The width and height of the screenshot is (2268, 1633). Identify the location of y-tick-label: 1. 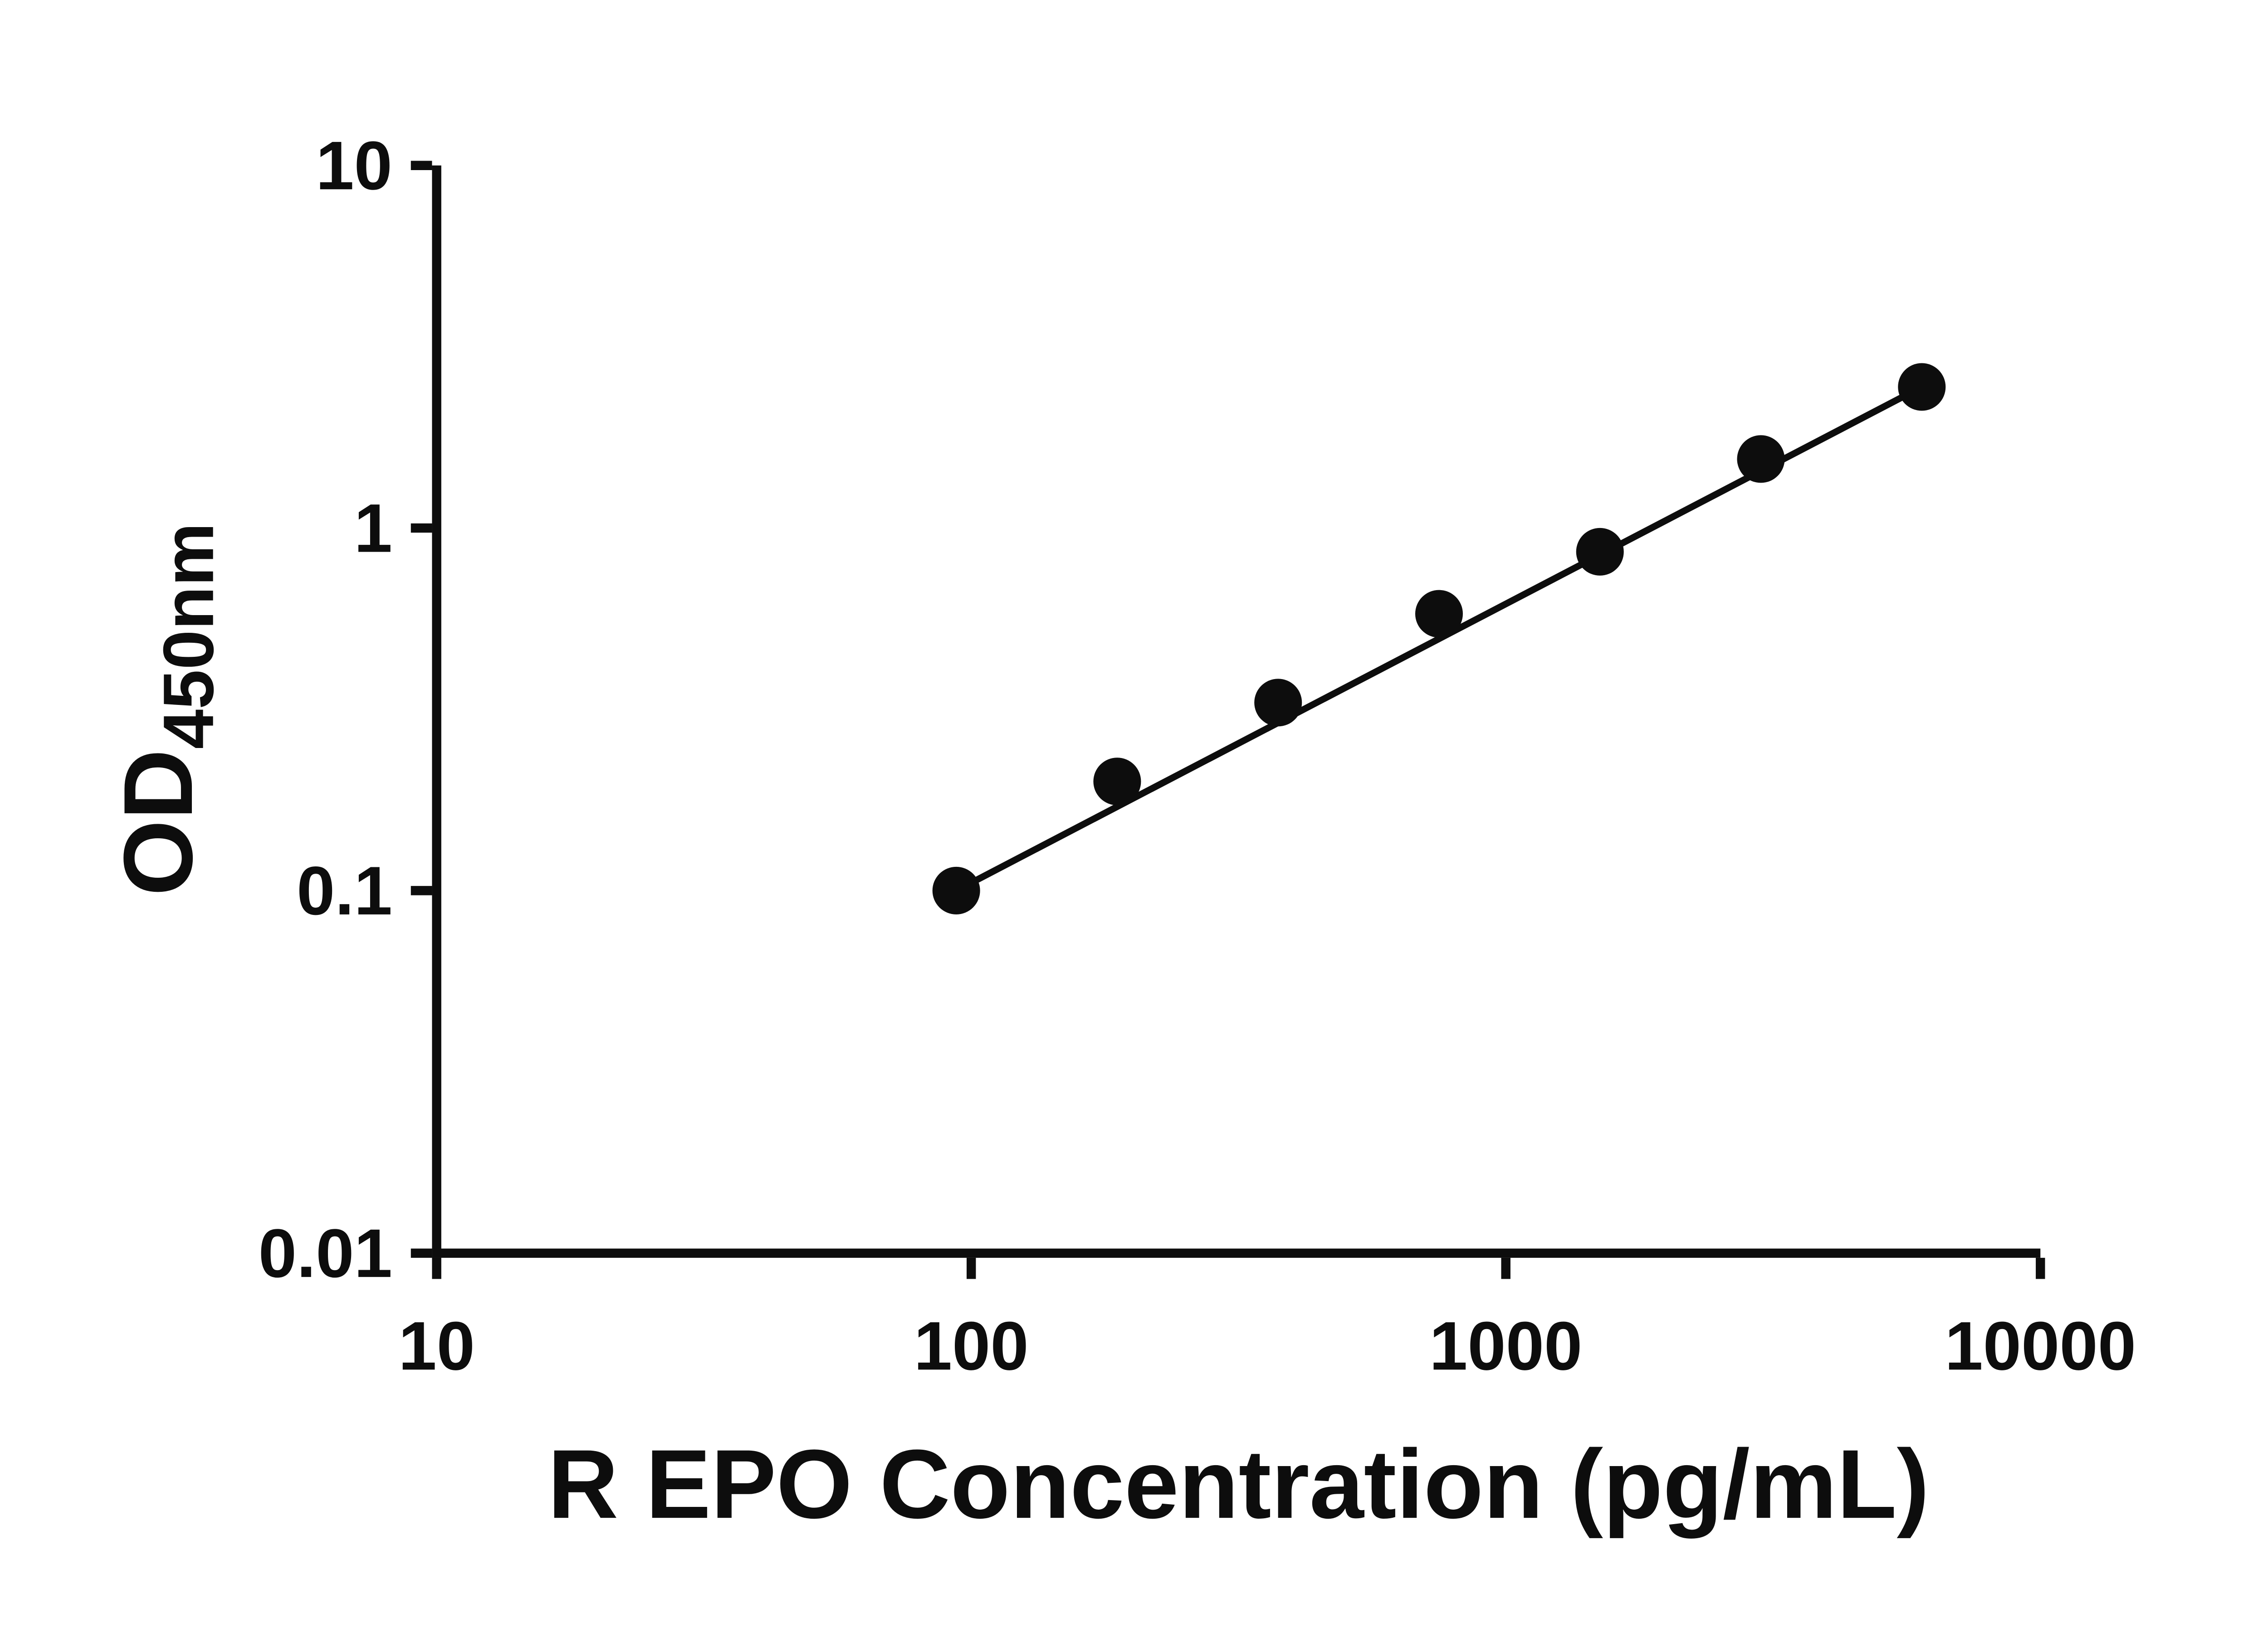
(373, 528).